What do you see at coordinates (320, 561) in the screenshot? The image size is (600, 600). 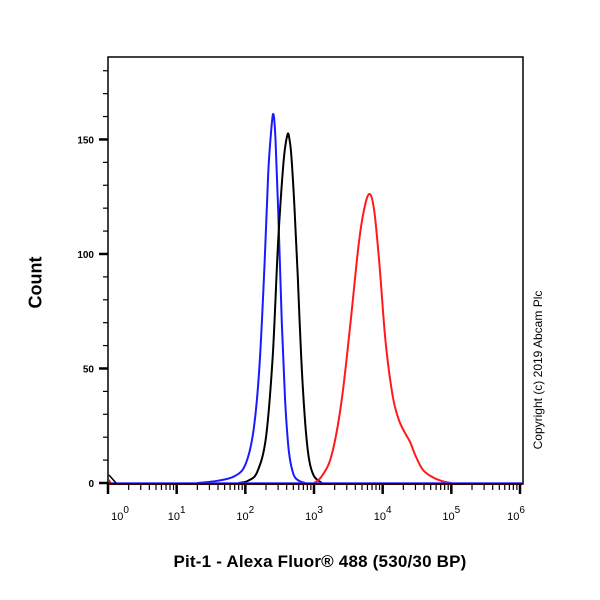 I see `x-axis-label: Pit-1 - Alexa Fluor® 488 (530/30 BP)` at bounding box center [320, 561].